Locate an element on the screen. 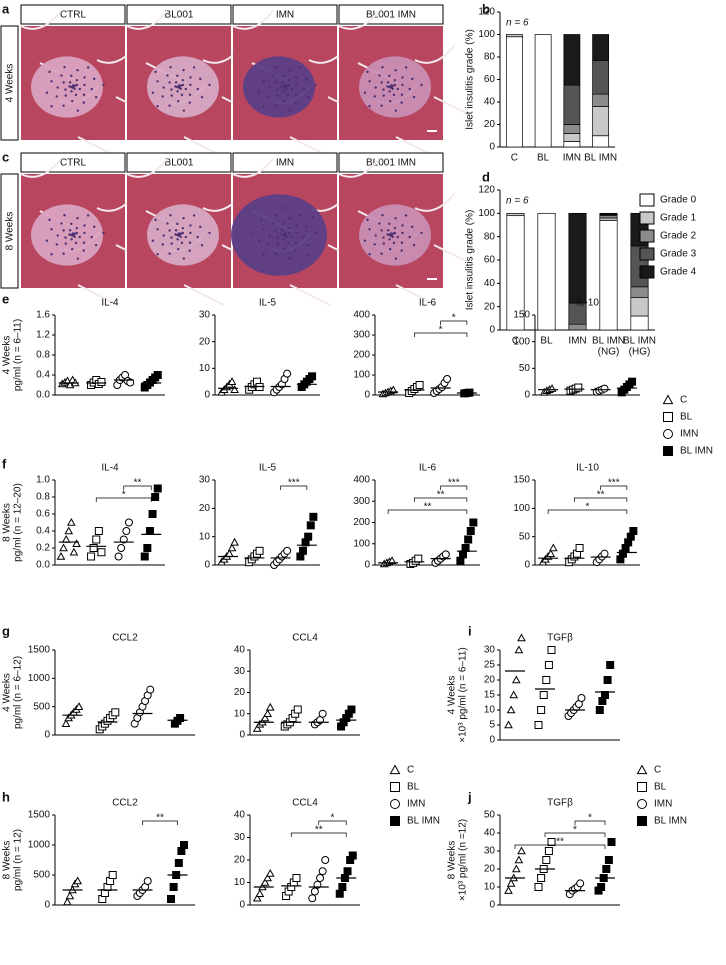 Image resolution: width=726 pixels, height=965 pixels. y-axis-label: 8 Weeks is located at coordinates (452, 860).